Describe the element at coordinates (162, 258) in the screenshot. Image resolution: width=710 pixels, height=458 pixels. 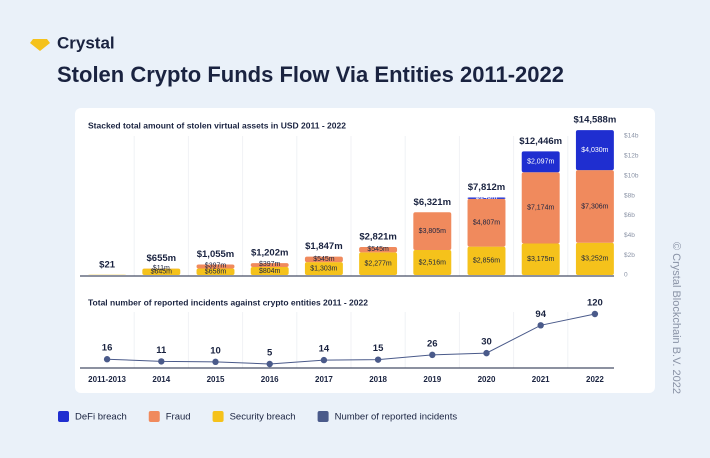
I see `total-label: $655m` at that location.